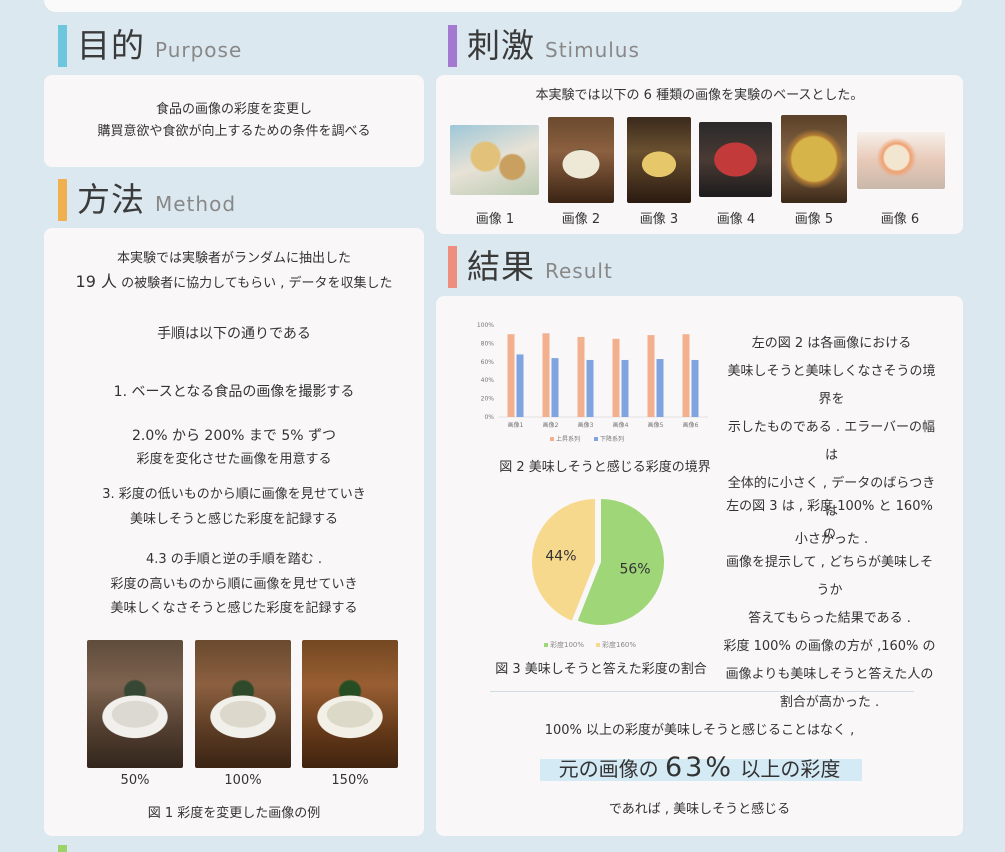 The height and width of the screenshot is (852, 1005). I want to click on purpose-line1: 食品の画像の彩度を変更し, so click(233, 109).